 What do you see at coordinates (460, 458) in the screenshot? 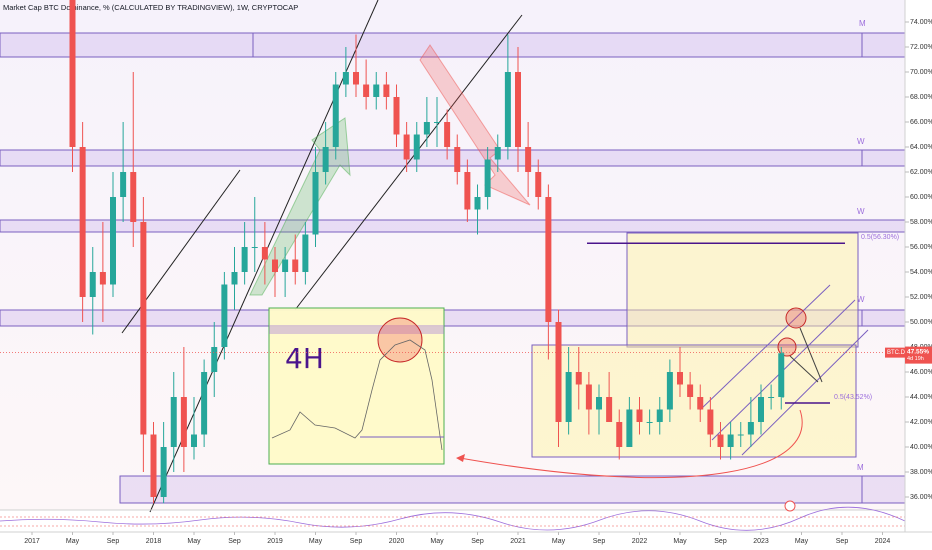
I see `arrow-head` at bounding box center [460, 458].